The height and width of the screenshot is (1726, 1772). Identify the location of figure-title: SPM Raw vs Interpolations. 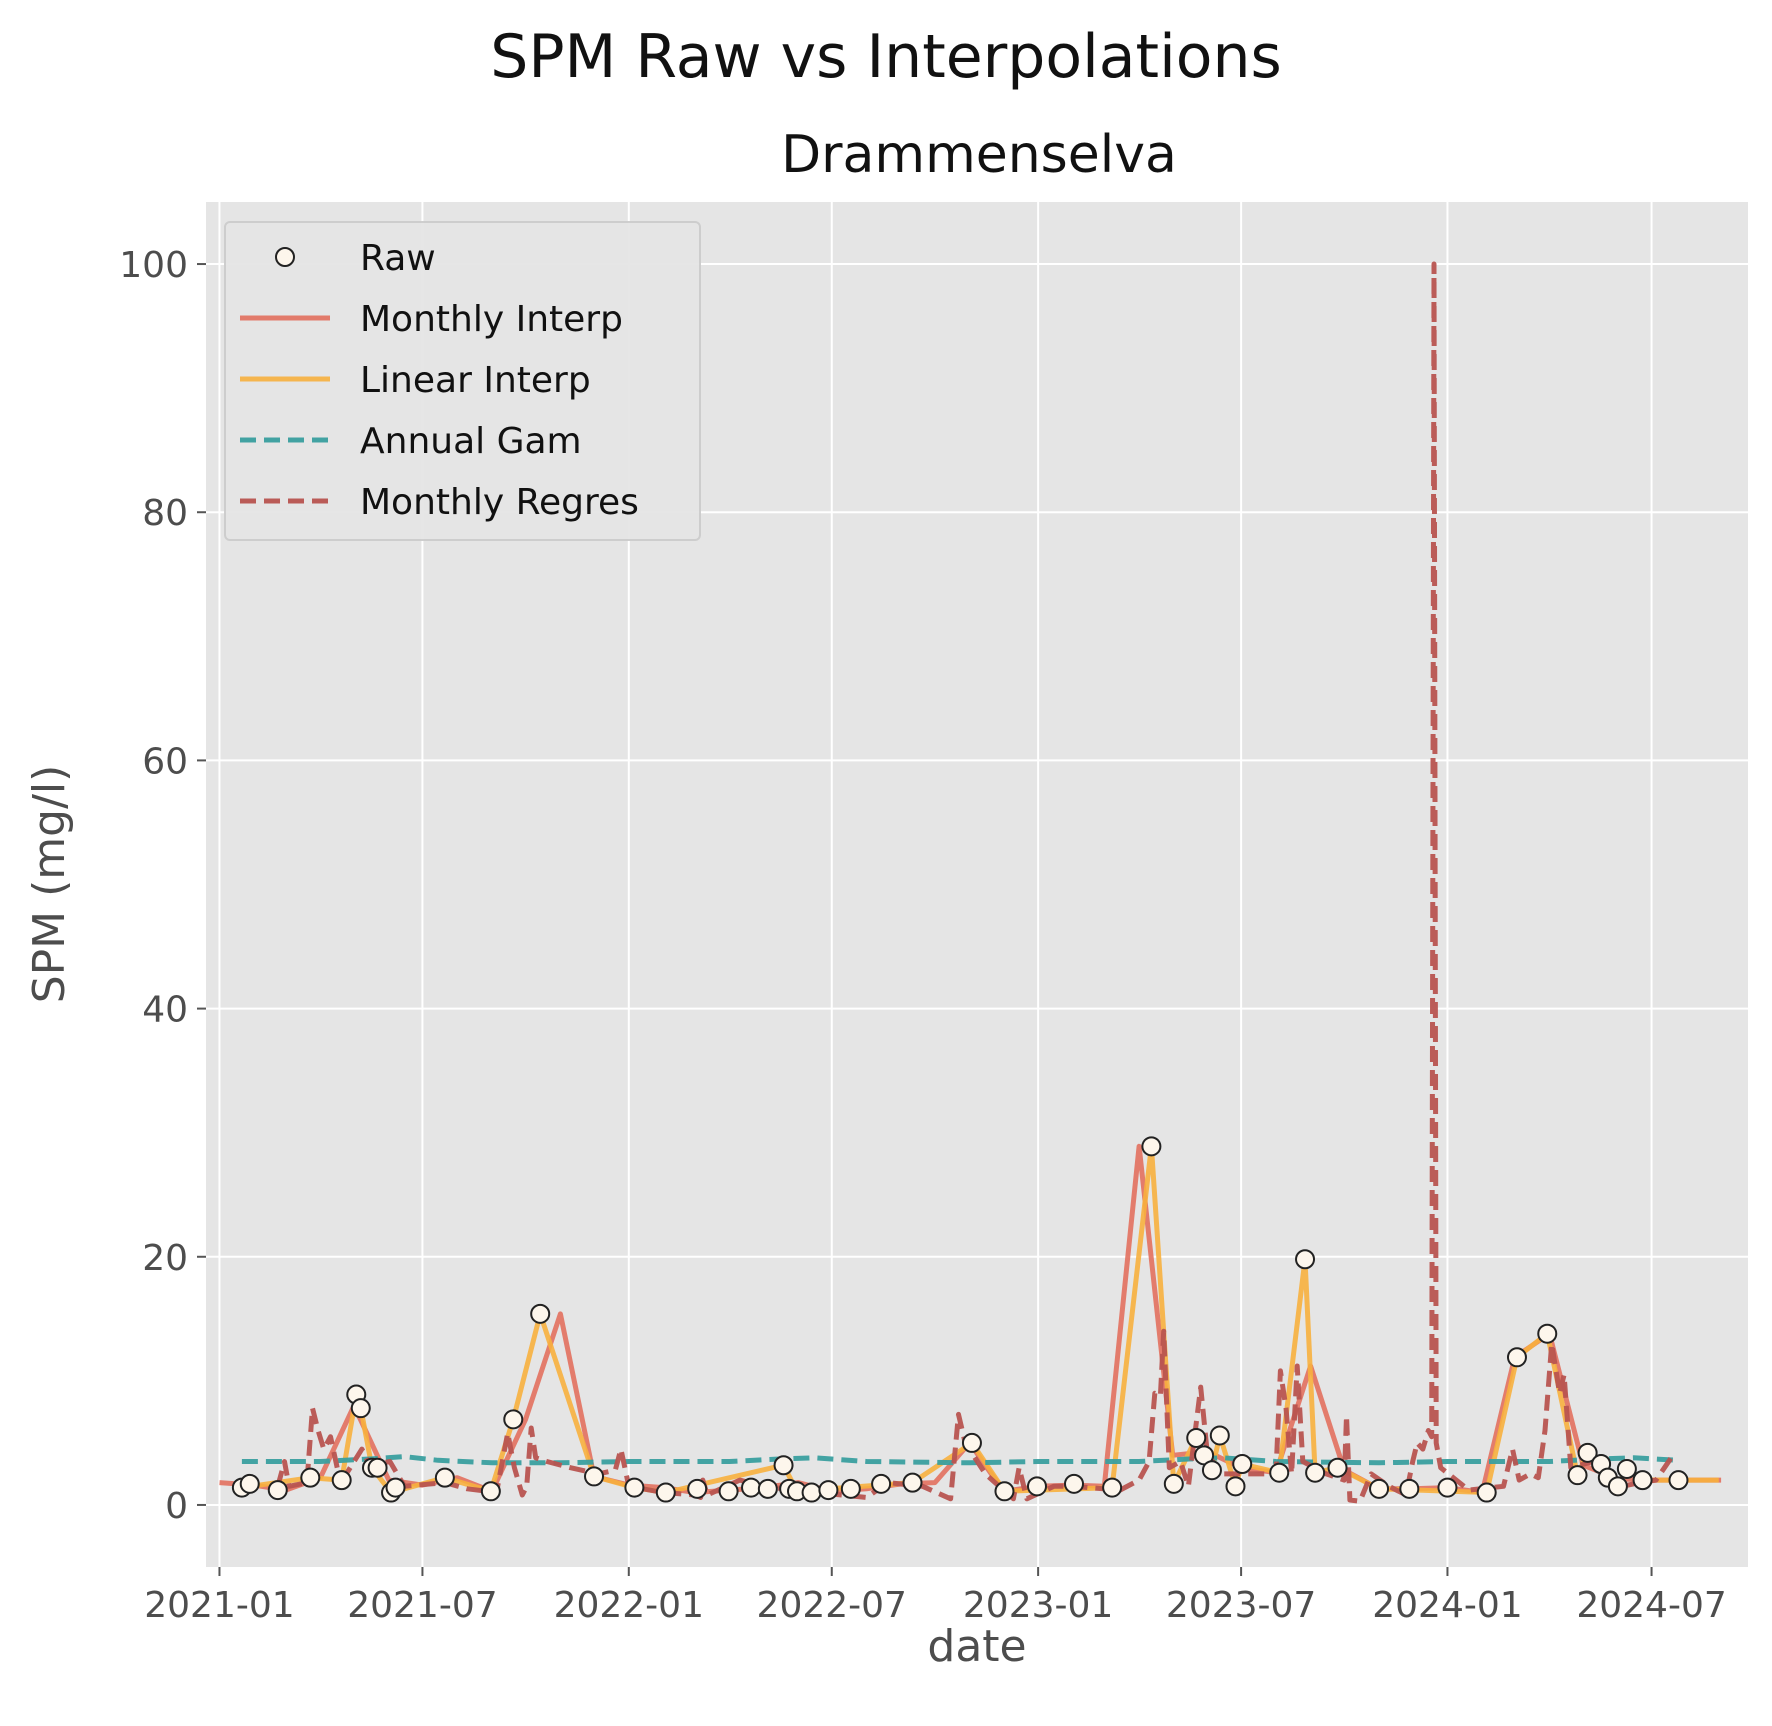
(886, 57).